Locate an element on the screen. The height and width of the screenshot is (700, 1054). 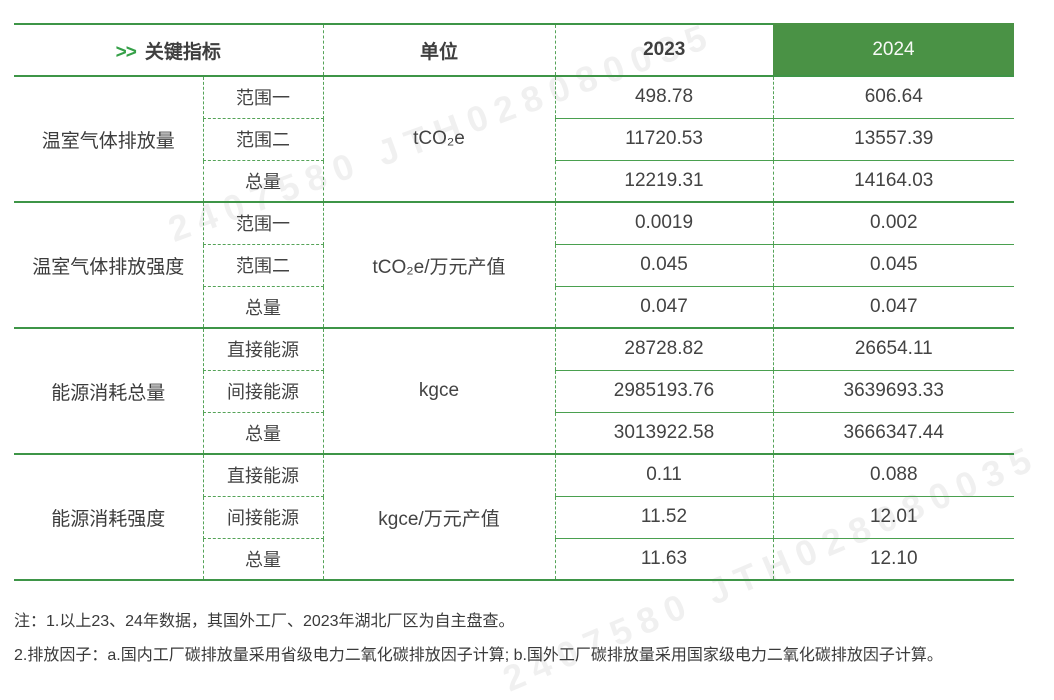
group-label-energy-total: 能源消耗总量 is located at coordinates (108, 391).